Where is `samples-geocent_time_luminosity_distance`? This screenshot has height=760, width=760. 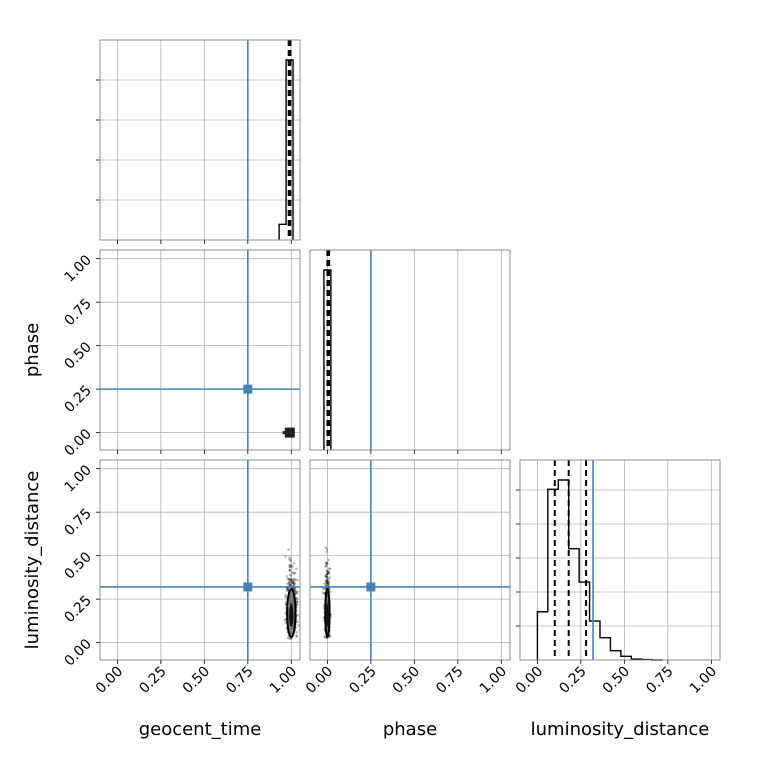 samples-geocent_time_luminosity_distance is located at coordinates (291, 594).